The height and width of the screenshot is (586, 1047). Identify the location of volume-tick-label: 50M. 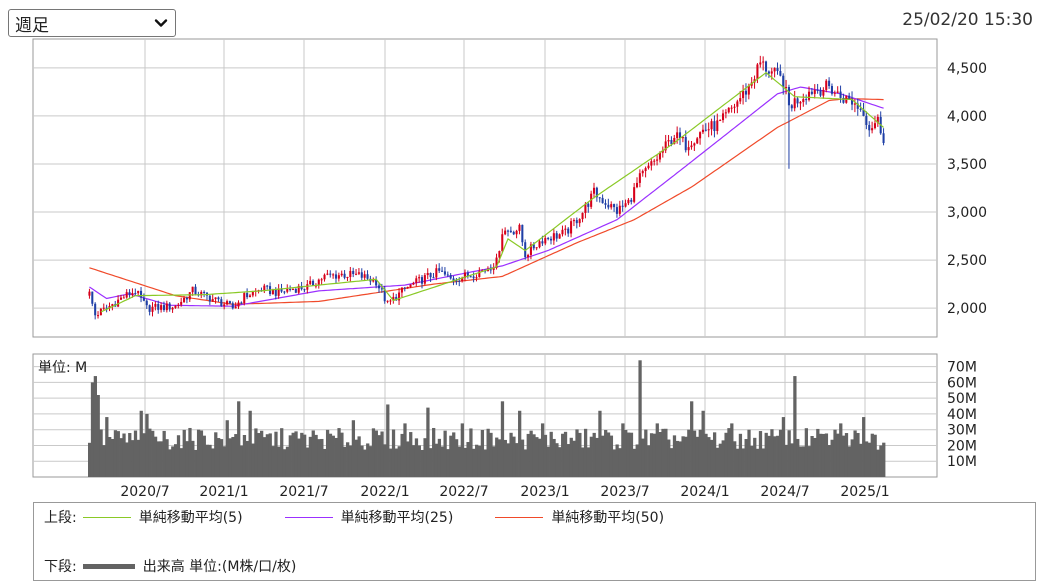
(962, 399).